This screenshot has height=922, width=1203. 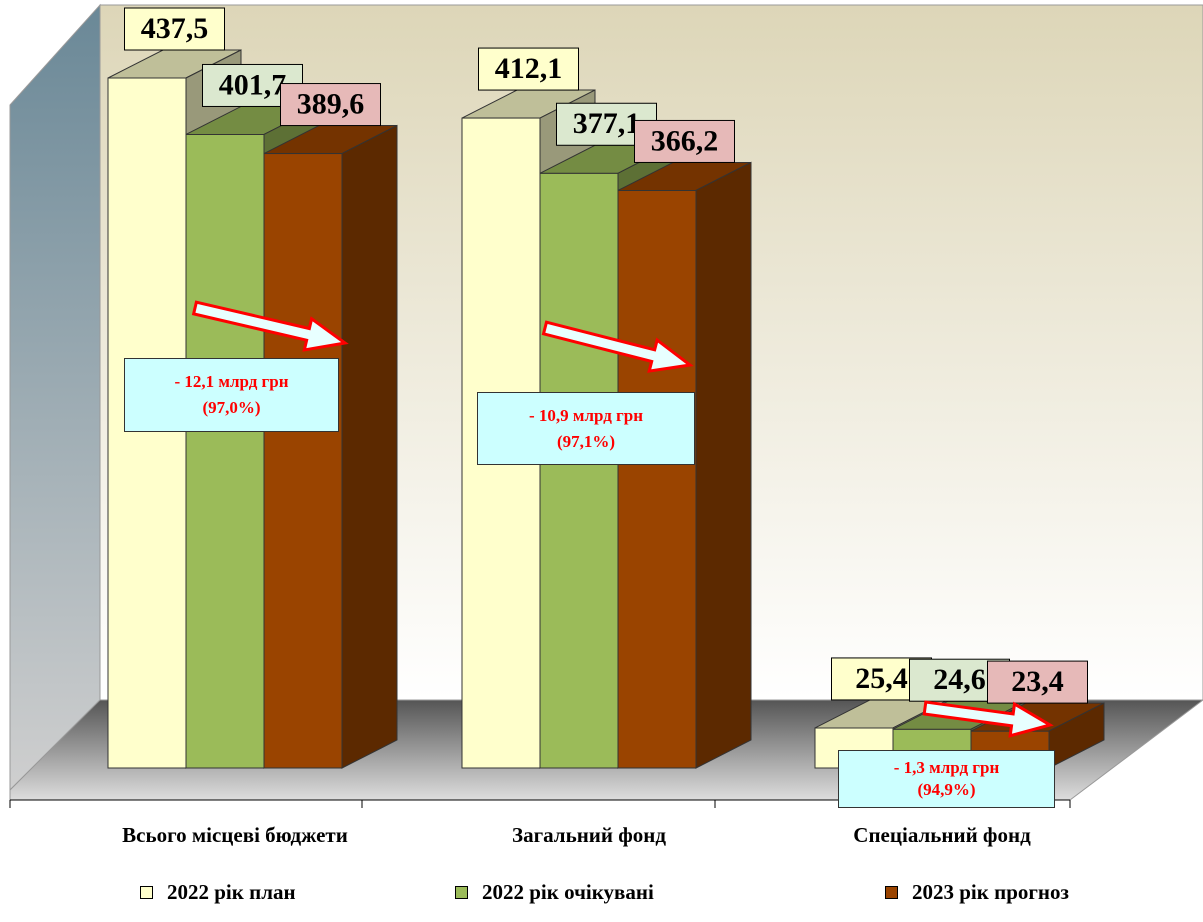 I want to click on legend-label: 2022 рік очікувані, so click(x=568, y=892).